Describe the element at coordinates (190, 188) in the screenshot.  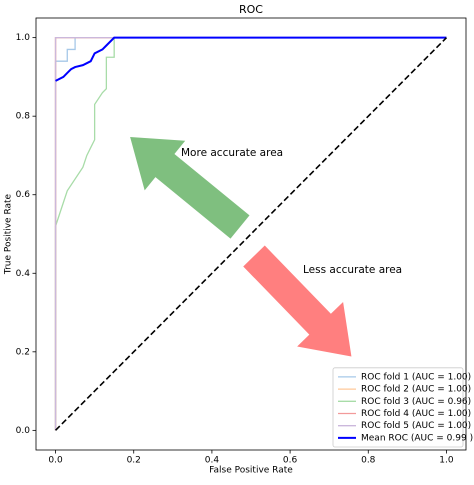
I see `green-arrow` at that location.